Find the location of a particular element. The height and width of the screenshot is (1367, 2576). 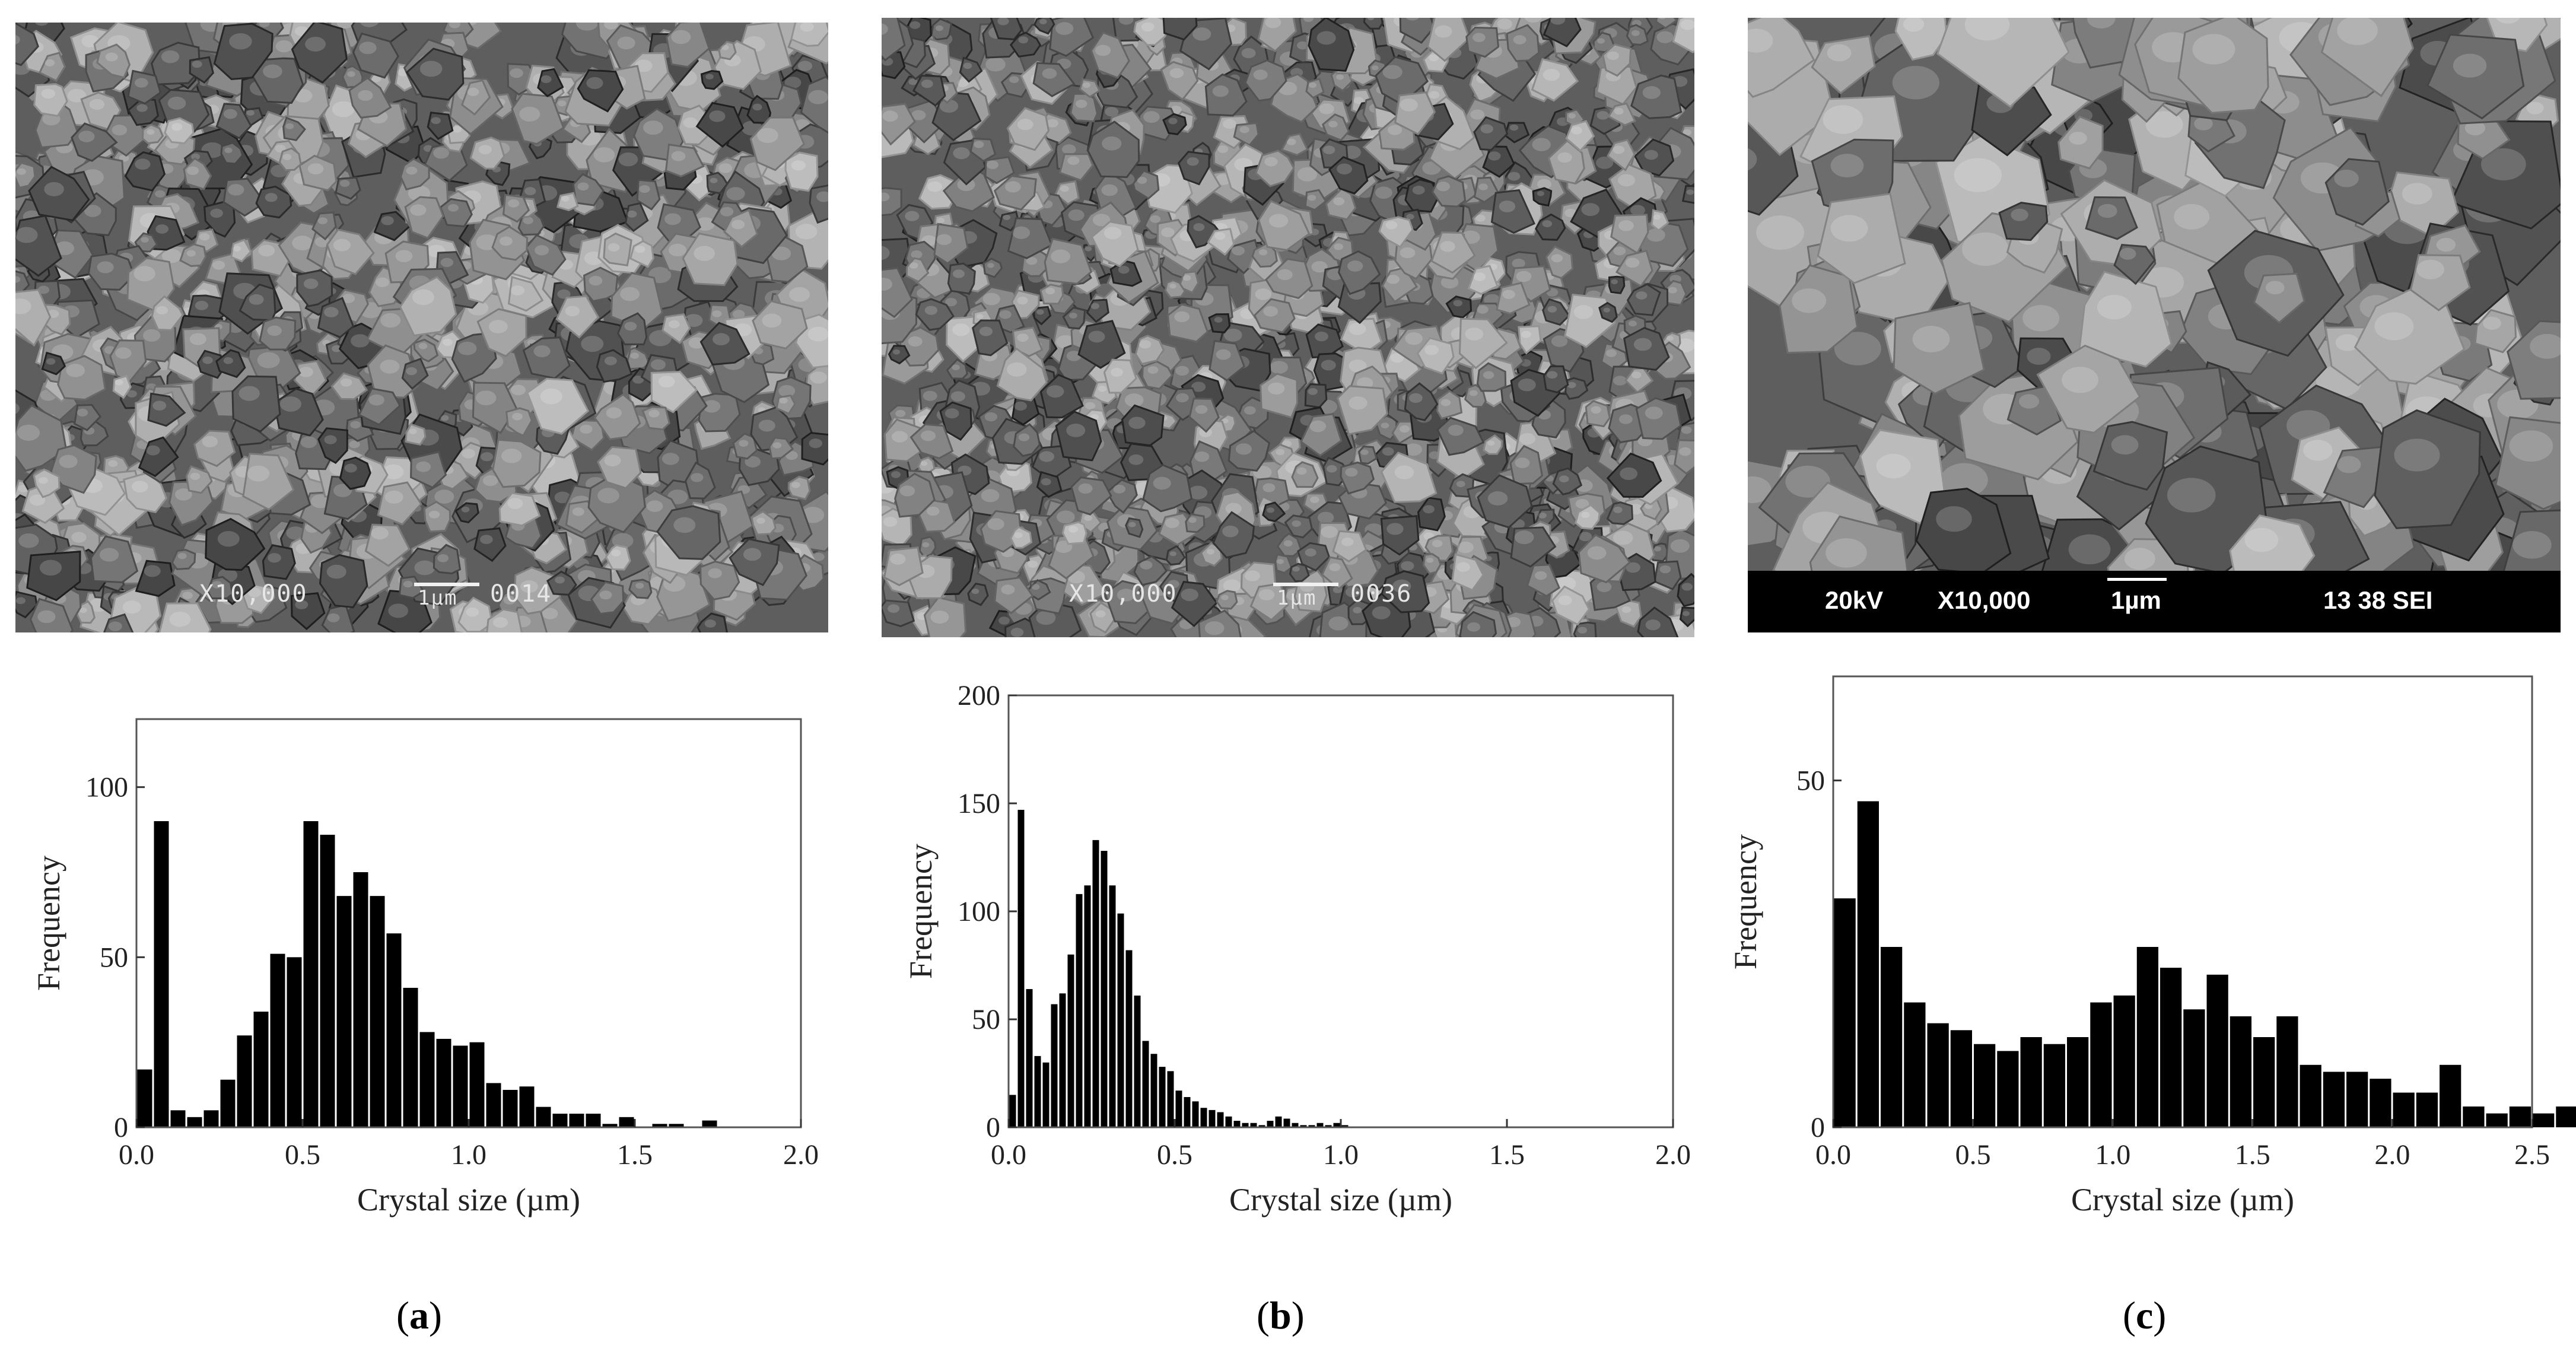

y-tick-label: 200 is located at coordinates (979, 695).